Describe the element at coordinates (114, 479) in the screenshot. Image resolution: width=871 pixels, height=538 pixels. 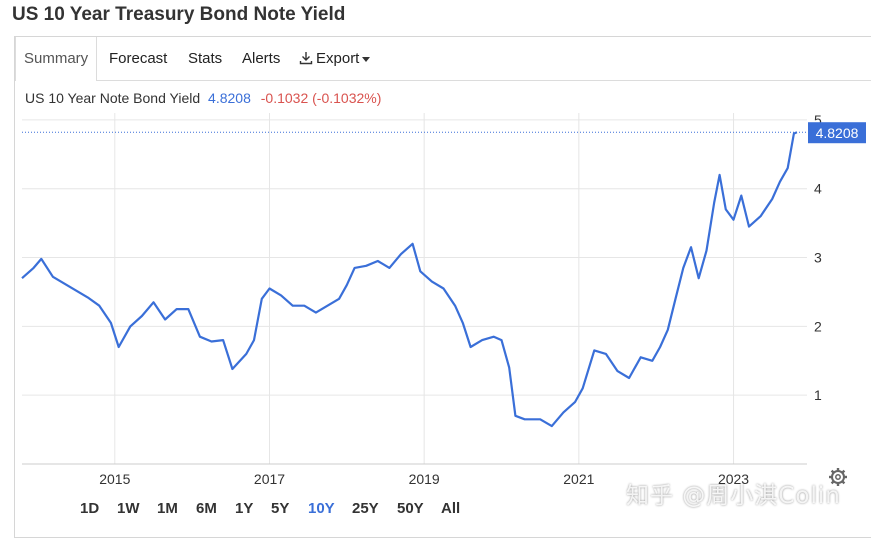
I see `x-tick-label: 2015` at that location.